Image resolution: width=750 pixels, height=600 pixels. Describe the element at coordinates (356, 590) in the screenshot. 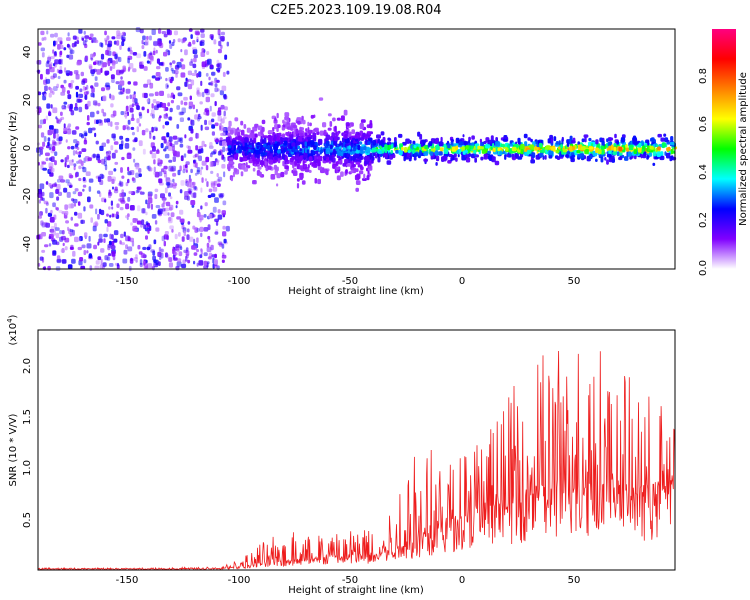

I see `snr-x-label: Height of straight line (km)` at that location.